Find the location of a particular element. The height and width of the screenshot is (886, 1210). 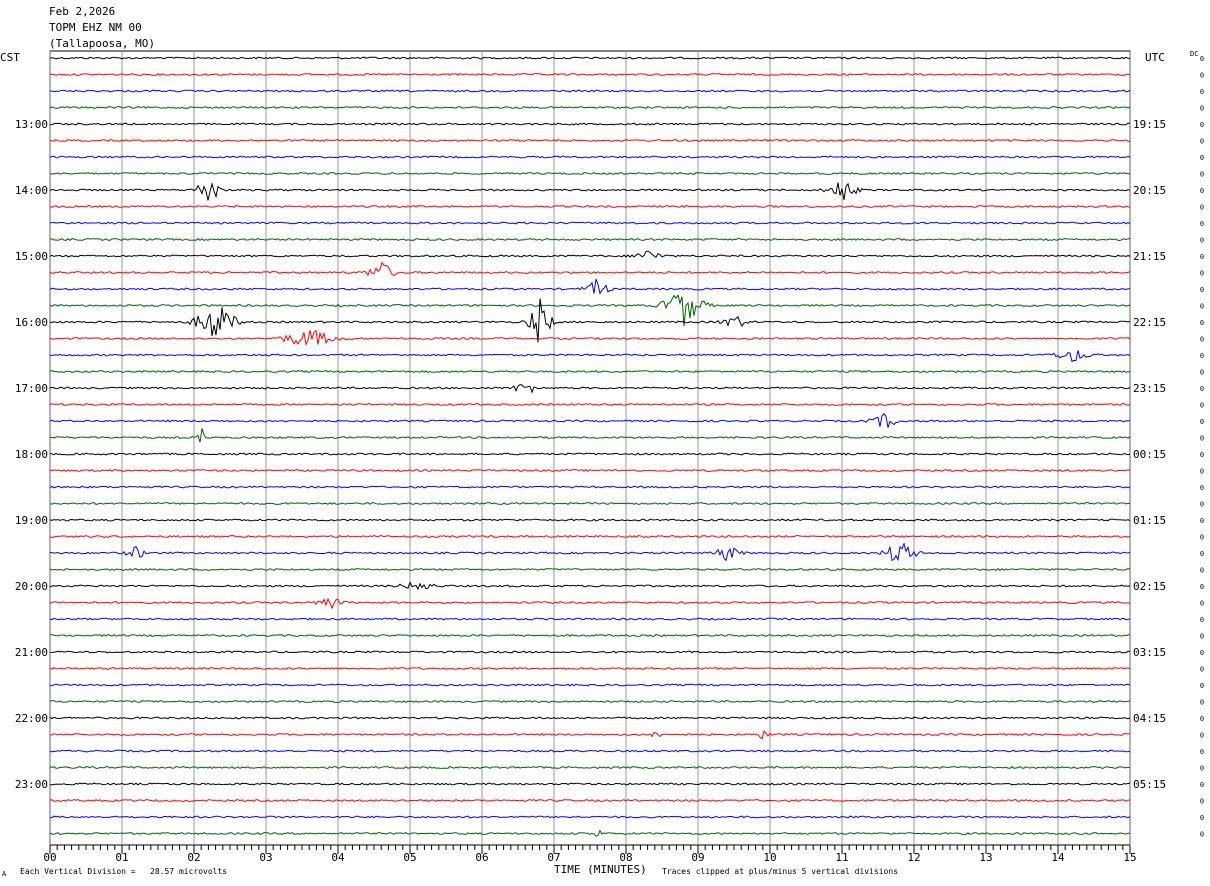

right-hour-label: 23:15 is located at coordinates (1149, 388).